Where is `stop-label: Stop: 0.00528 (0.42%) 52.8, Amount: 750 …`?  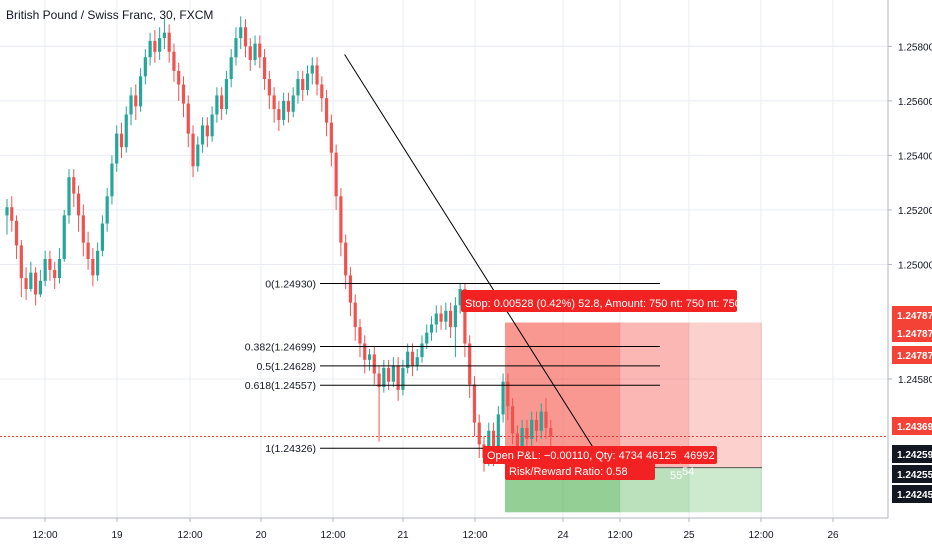 stop-label: Stop: 0.00528 (0.42%) 52.8, Amount: 750 … is located at coordinates (603, 304).